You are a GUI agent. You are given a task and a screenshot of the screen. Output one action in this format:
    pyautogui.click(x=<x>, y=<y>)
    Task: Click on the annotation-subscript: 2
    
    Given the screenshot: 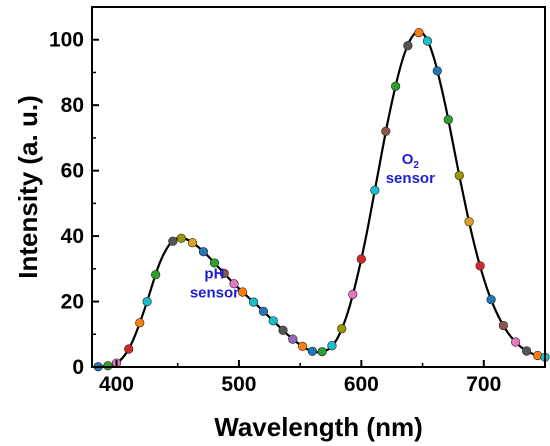 What is the action you would take?
    pyautogui.click(x=416, y=165)
    